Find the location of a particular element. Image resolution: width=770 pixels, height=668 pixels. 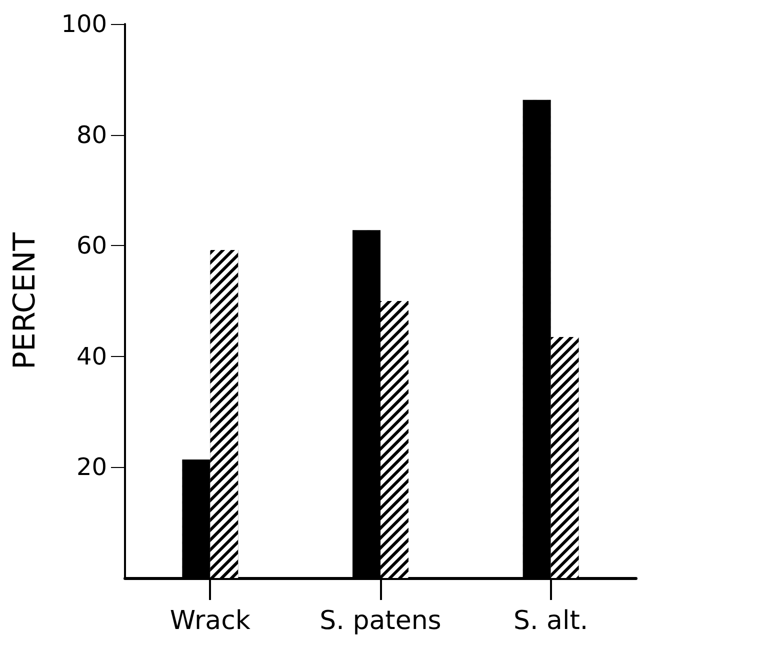

y-tick-label: 80 is located at coordinates (91, 134).